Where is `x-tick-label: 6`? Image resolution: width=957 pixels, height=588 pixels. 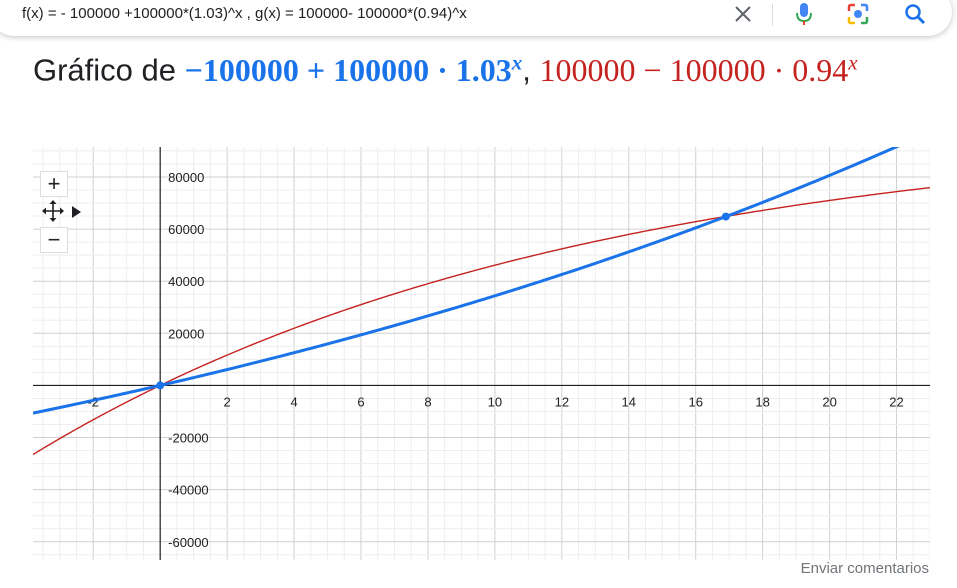
x-tick-label: 6 is located at coordinates (360, 401).